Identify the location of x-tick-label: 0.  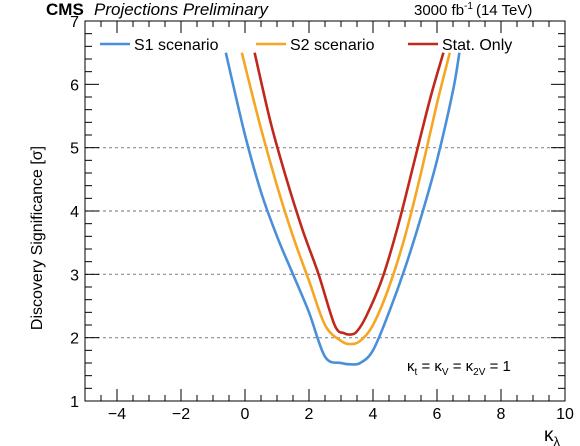
(245, 414).